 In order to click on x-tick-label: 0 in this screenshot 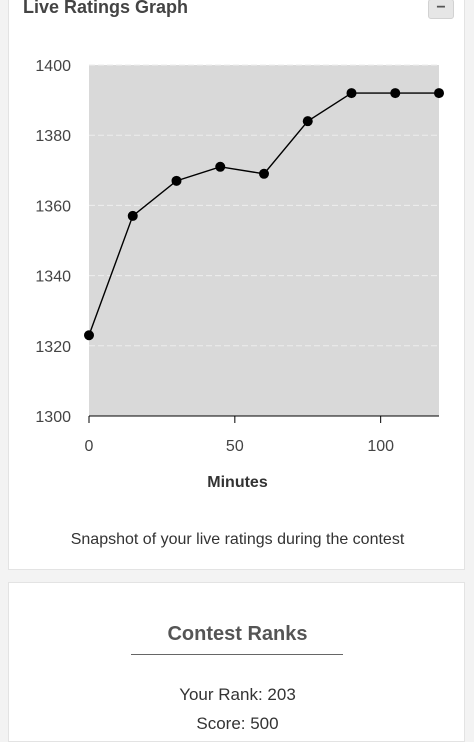, I will do `click(89, 446)`.